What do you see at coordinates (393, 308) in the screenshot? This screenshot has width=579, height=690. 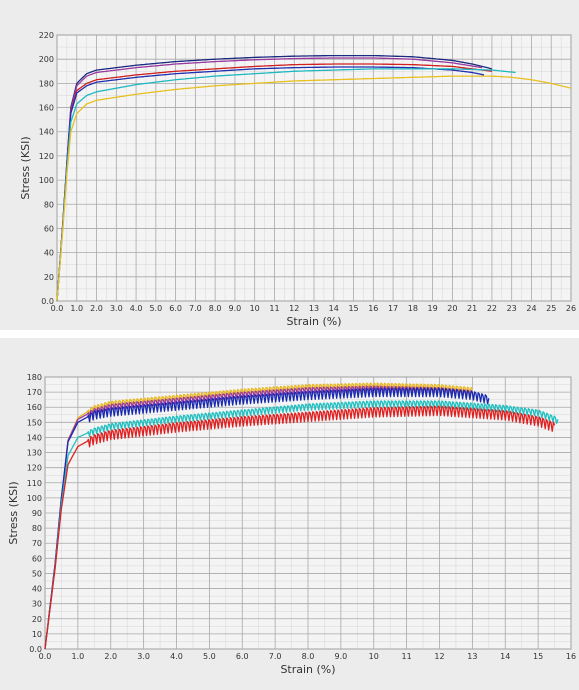 I see `x-tick-label: 17` at bounding box center [393, 308].